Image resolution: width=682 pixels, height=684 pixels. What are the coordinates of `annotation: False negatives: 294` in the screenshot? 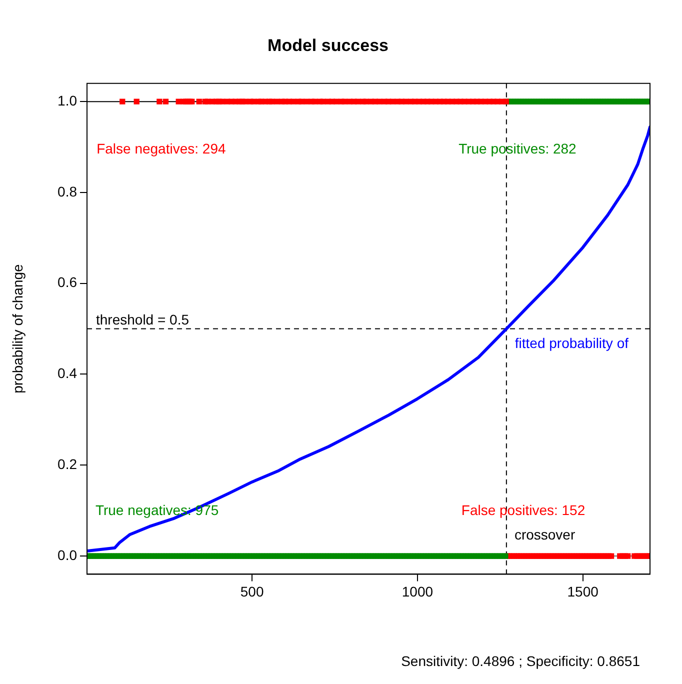 It's located at (161, 148).